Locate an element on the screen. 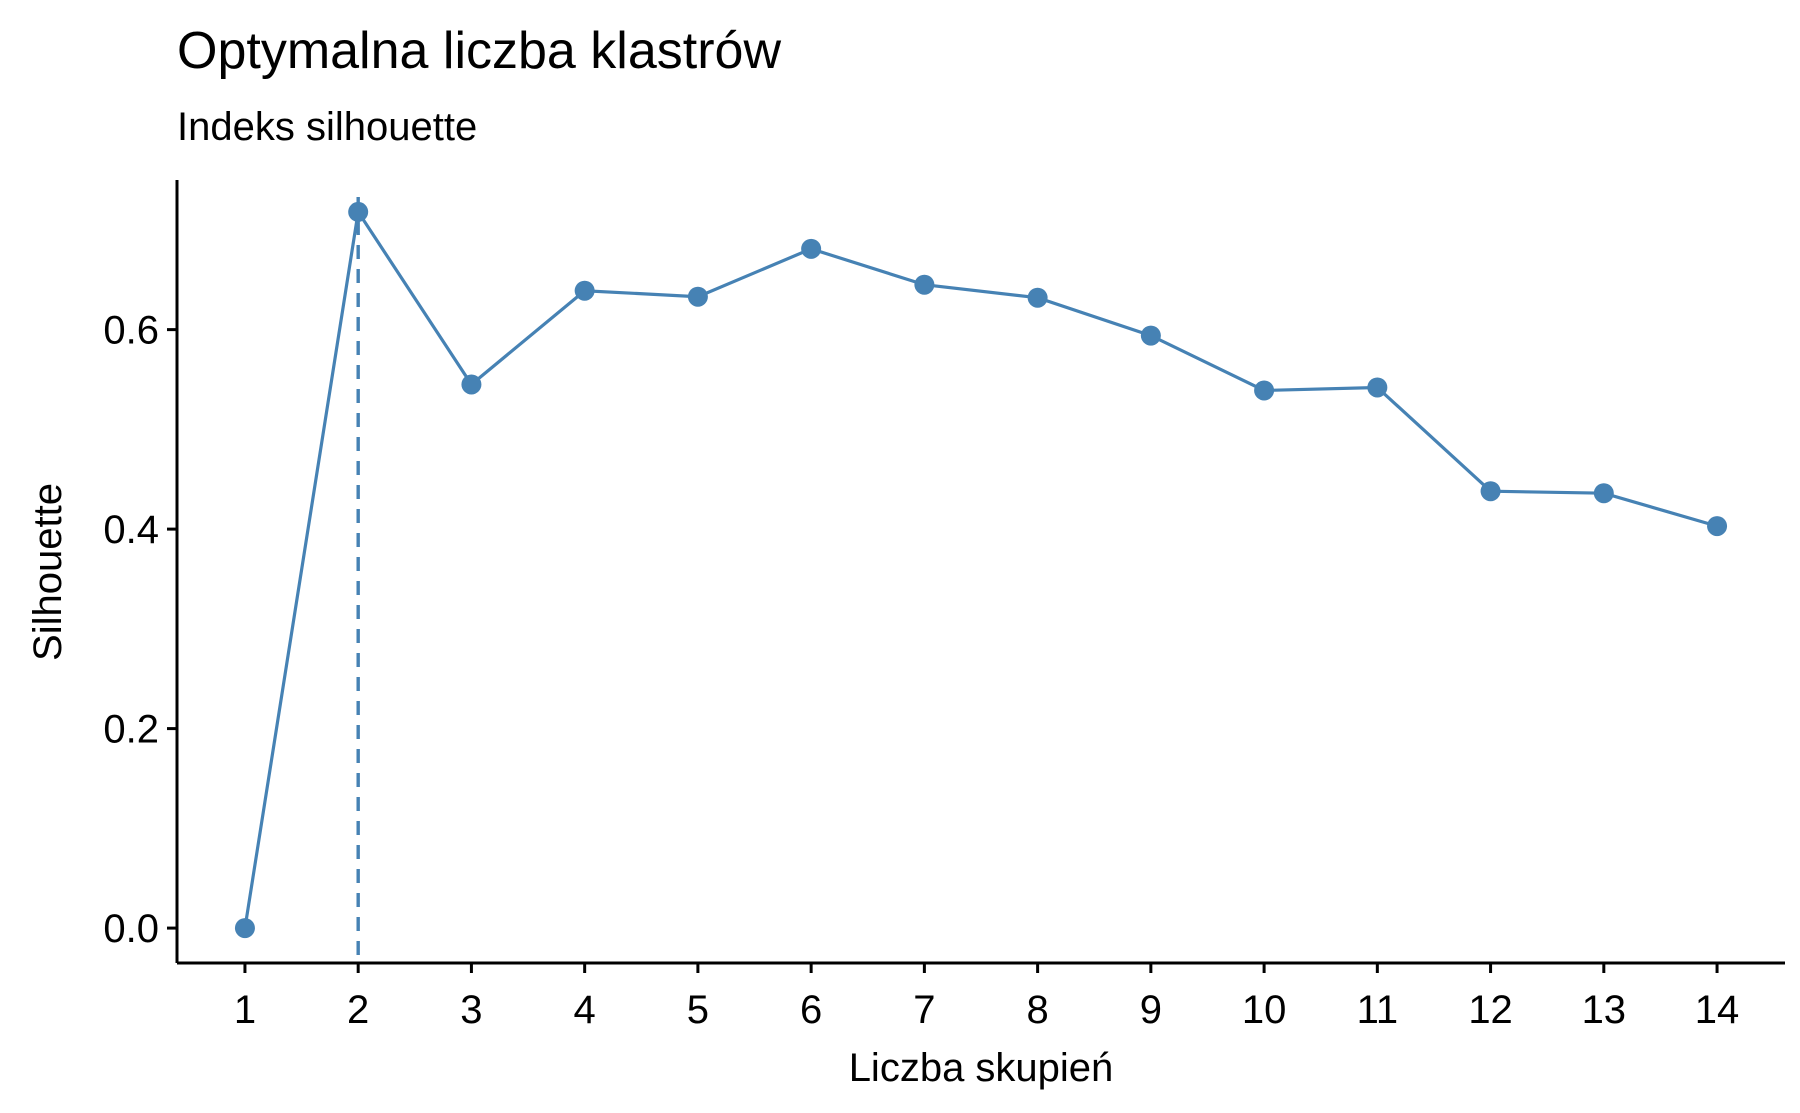 The height and width of the screenshot is (1113, 1800). y-axis-label: Silhouette is located at coordinates (48, 572).